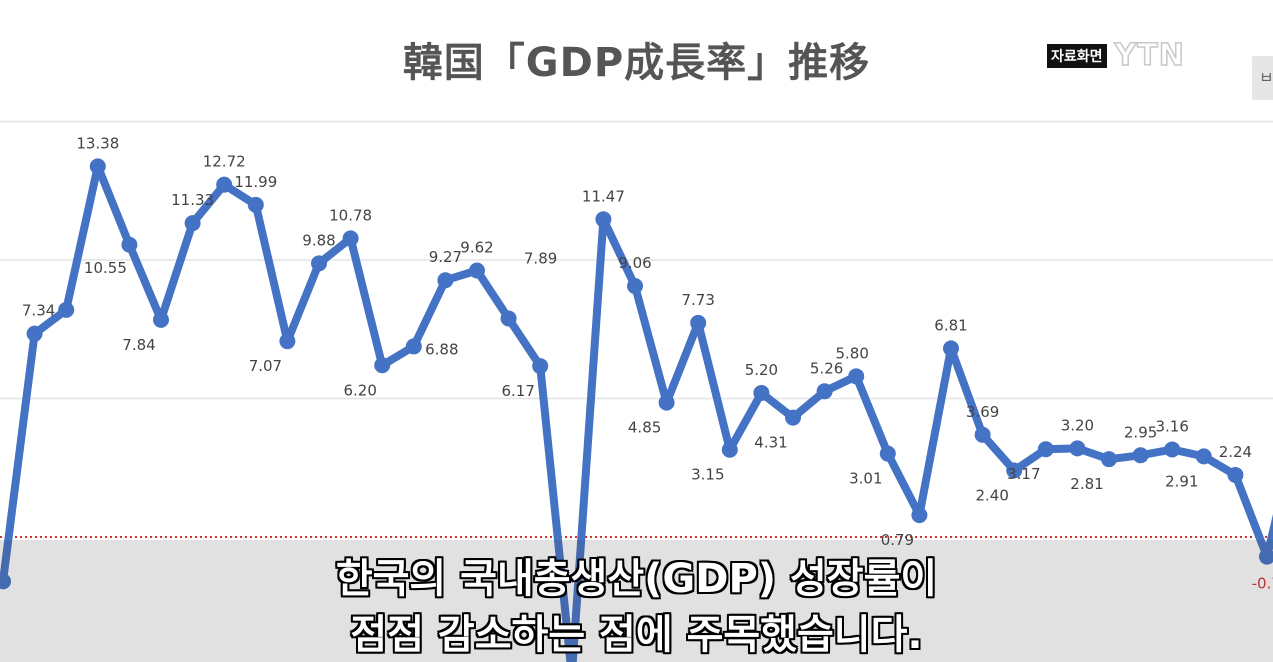 This screenshot has width=1273, height=662. I want to click on data-label: 6.81, so click(950, 325).